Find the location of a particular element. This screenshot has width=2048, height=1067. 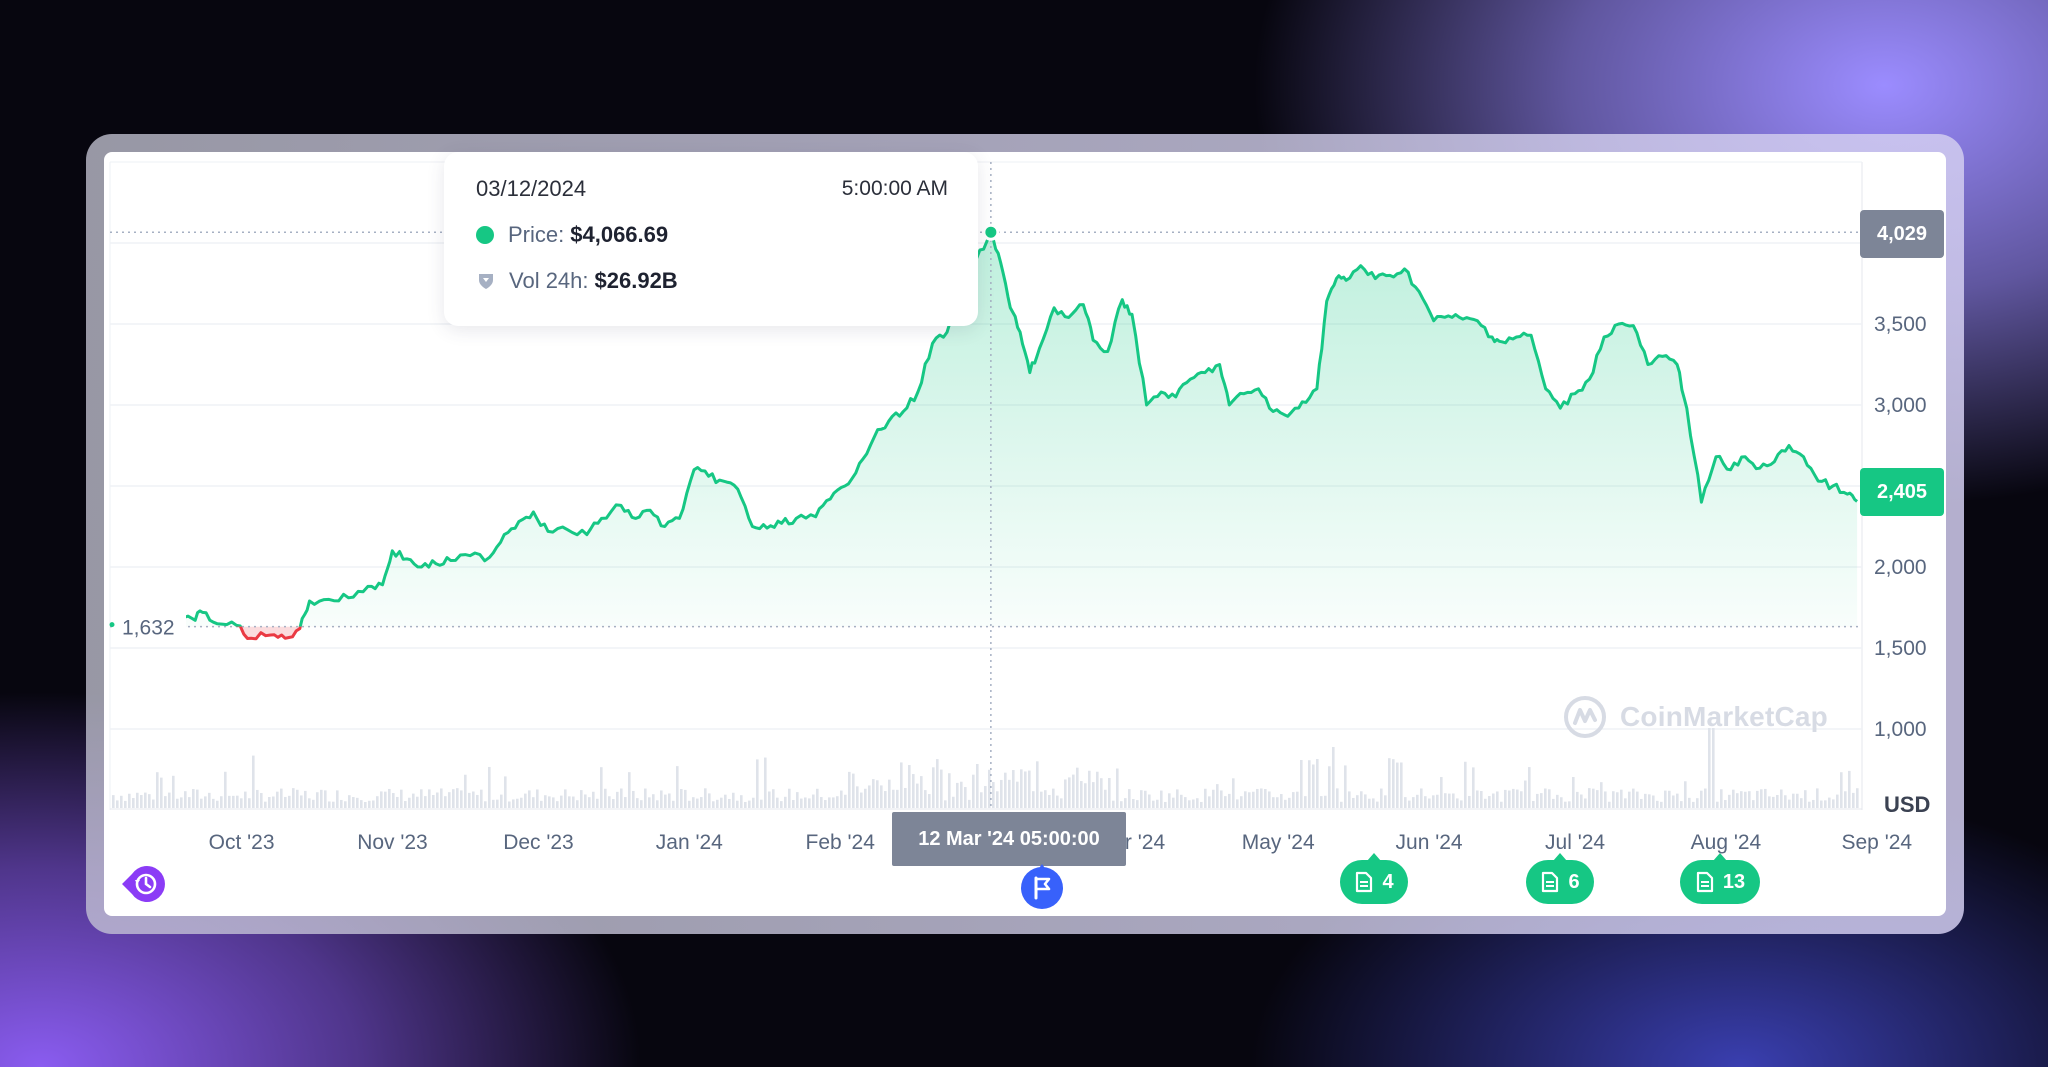

x-tick-label: Jul '24 is located at coordinates (1575, 842).